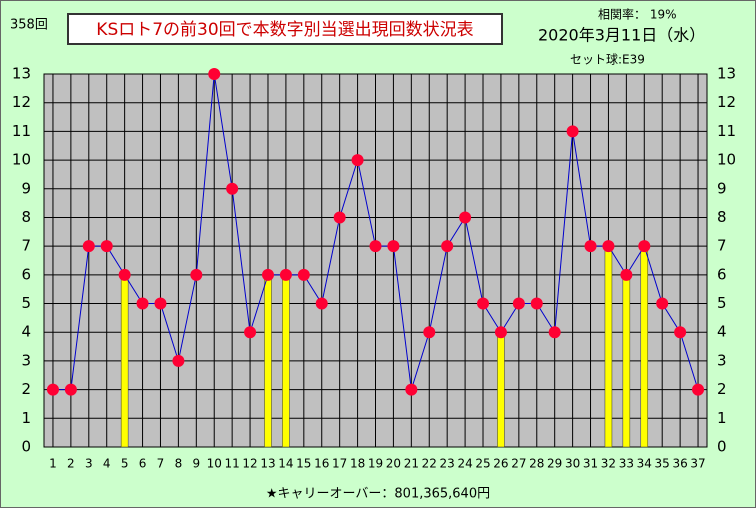  I want to click on x-tick-label: 6, so click(143, 464).